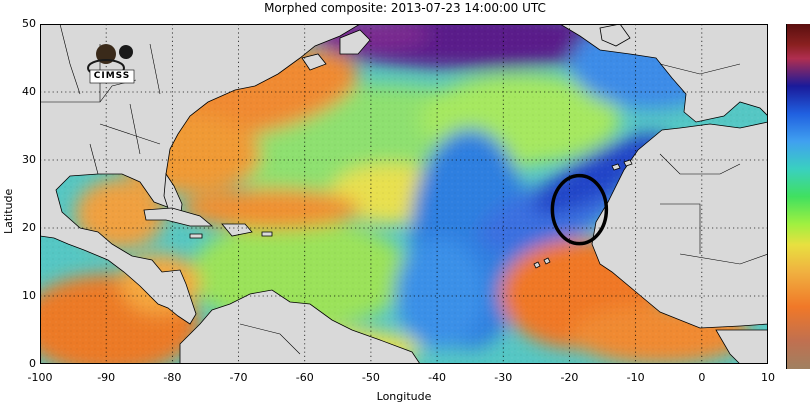  What do you see at coordinates (112, 76) in the screenshot?
I see `logo-text: CIMSS` at bounding box center [112, 76].